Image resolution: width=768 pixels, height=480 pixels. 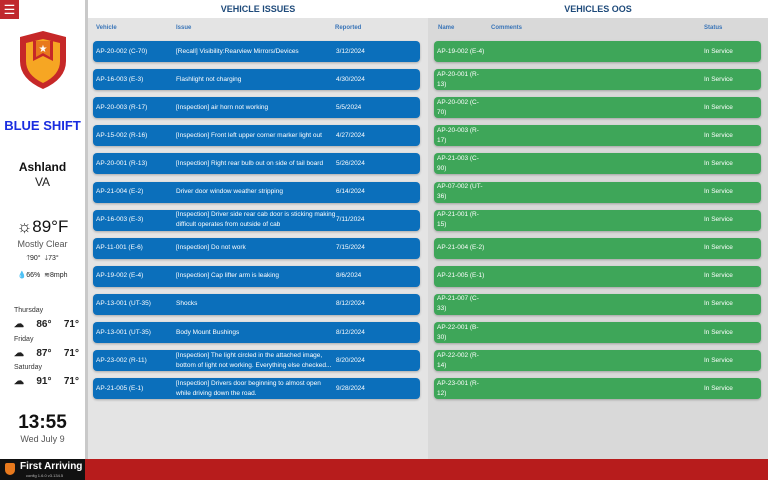 What do you see at coordinates (44, 353) in the screenshot?
I see `forecast-high: 87°` at bounding box center [44, 353].